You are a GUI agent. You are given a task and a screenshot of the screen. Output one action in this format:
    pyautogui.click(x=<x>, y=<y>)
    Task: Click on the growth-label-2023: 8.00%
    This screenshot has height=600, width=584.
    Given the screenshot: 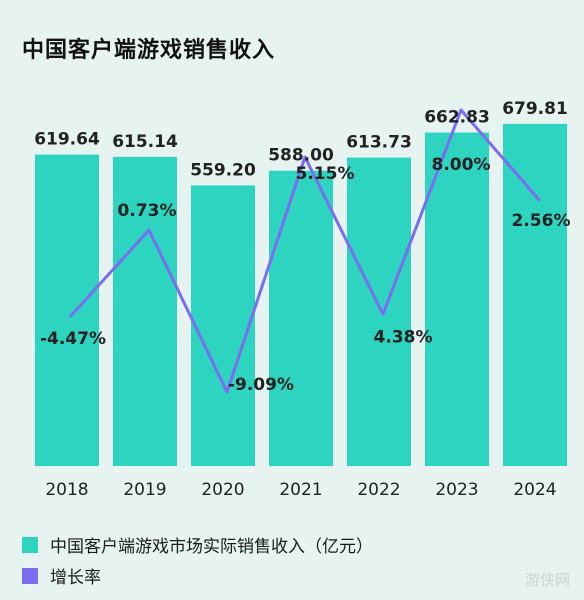 What is the action you would take?
    pyautogui.click(x=461, y=165)
    